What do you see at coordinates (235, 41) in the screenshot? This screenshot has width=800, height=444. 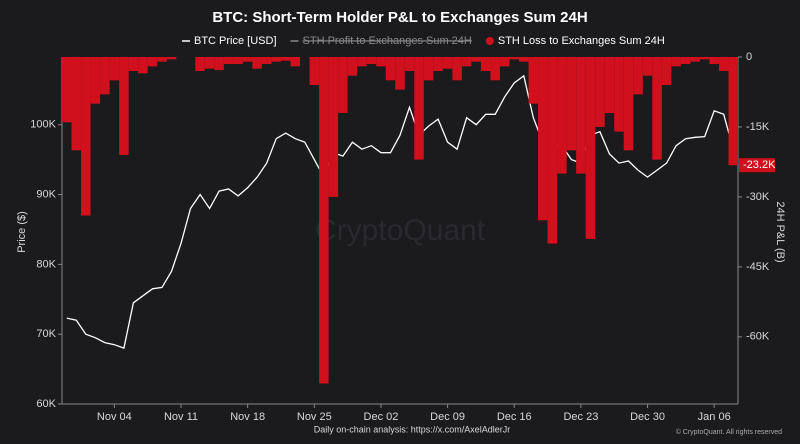 I see `legend-entry: BTC Price [USD]` at bounding box center [235, 41].